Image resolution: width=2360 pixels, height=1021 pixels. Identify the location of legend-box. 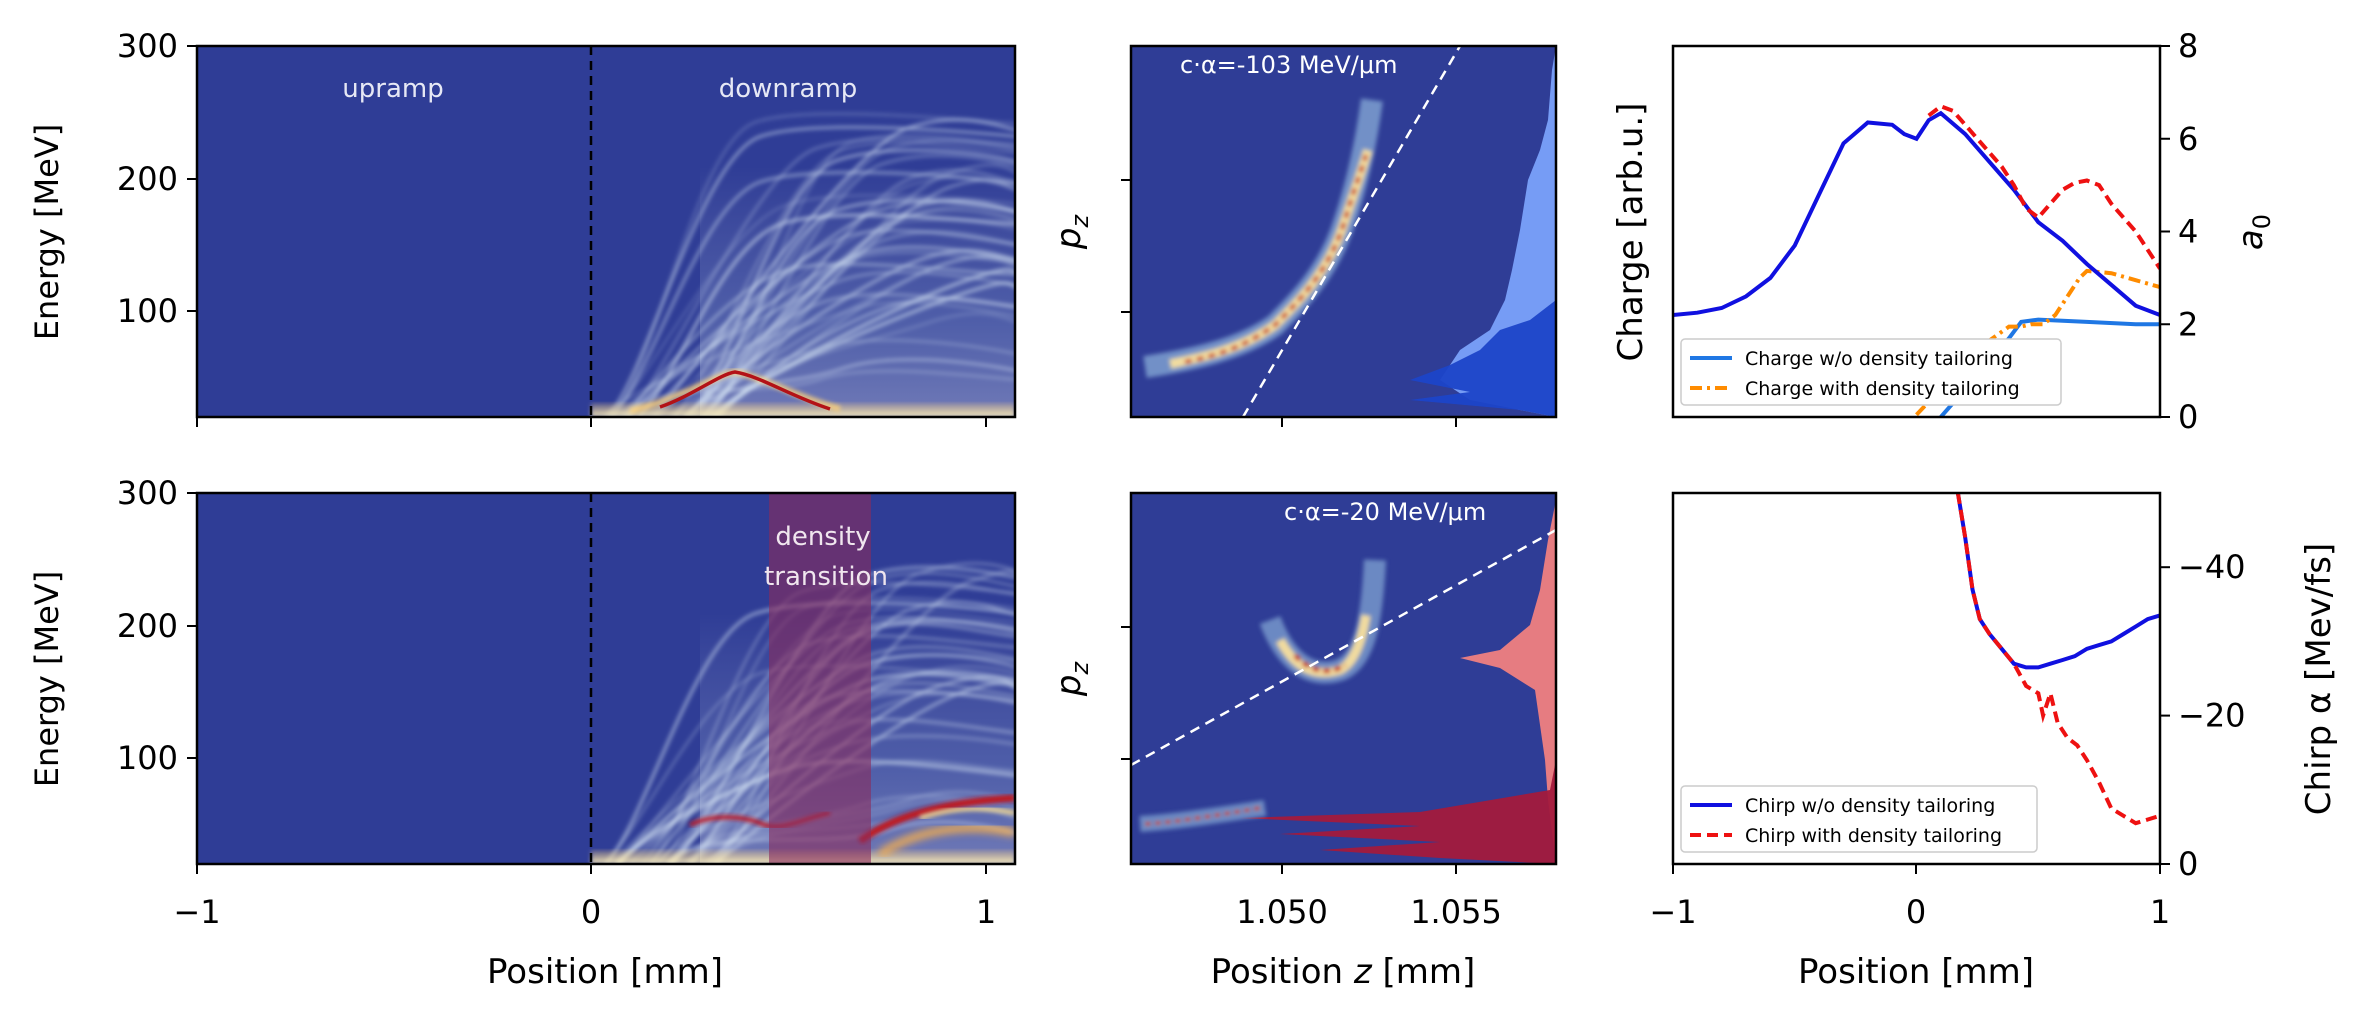
(1859, 819).